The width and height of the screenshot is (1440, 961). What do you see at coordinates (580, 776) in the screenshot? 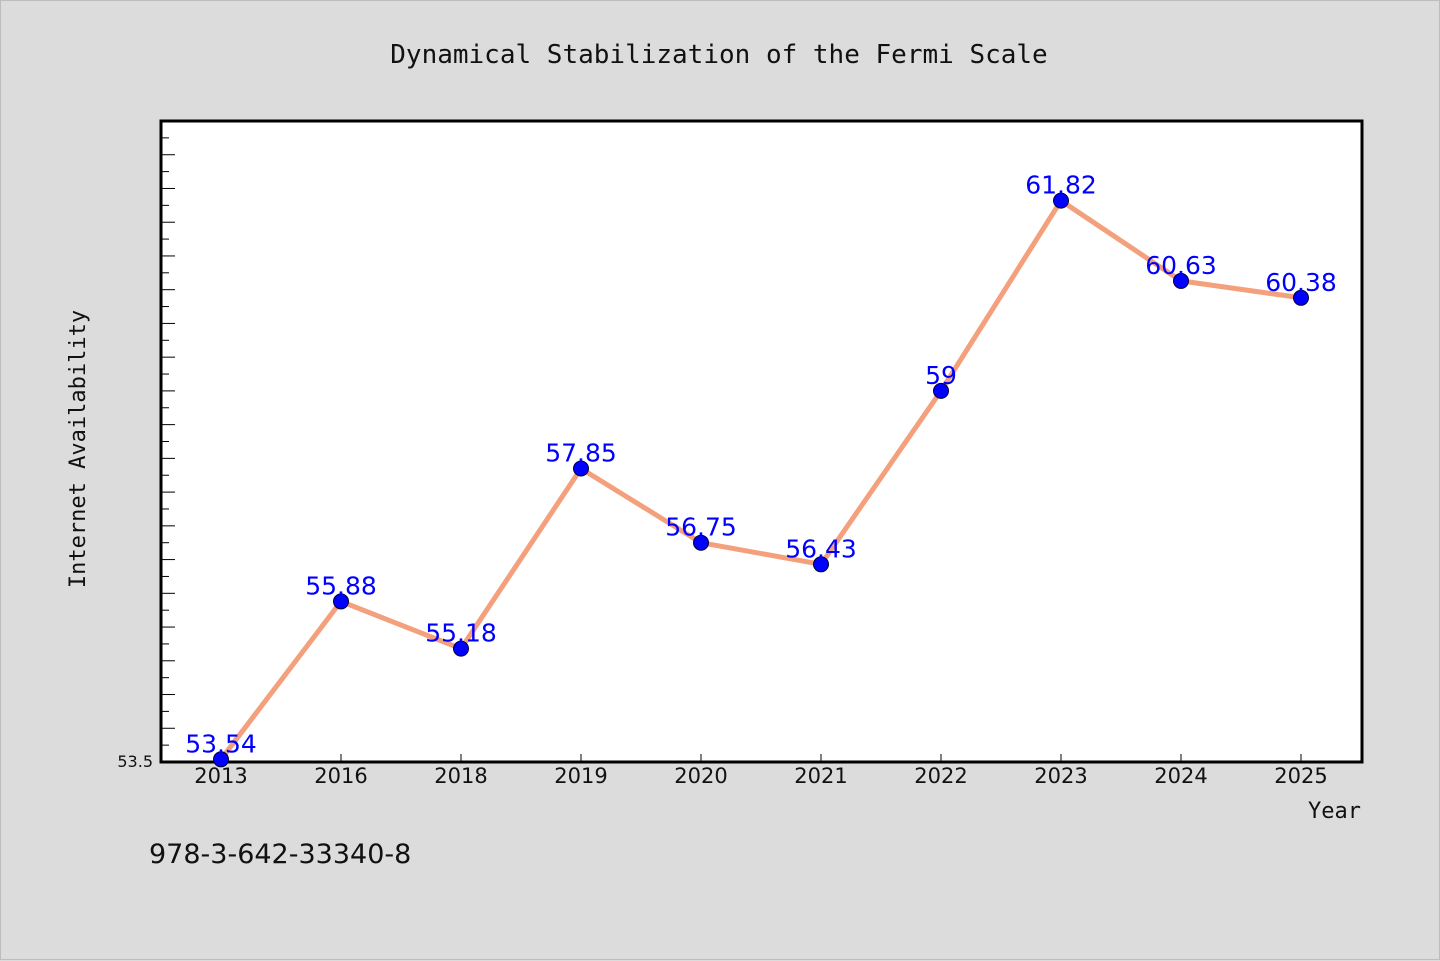
I see `x-tick-label: 2019` at bounding box center [580, 776].